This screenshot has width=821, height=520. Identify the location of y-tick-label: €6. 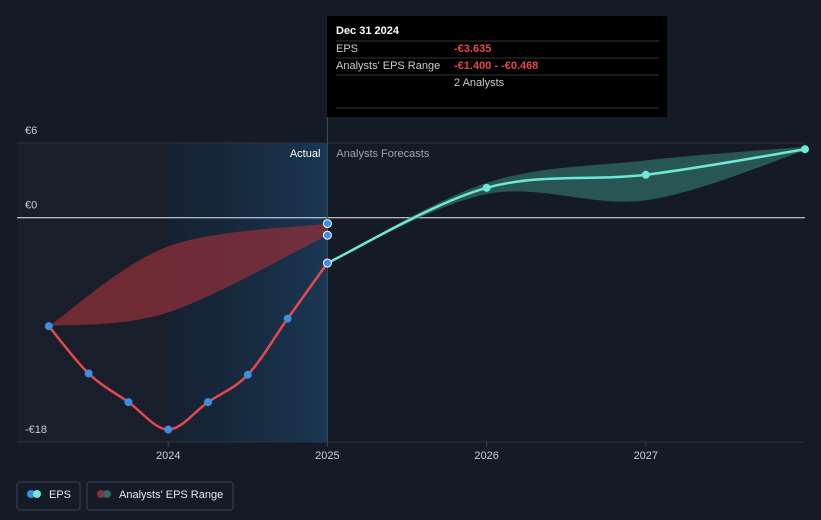
(31, 131).